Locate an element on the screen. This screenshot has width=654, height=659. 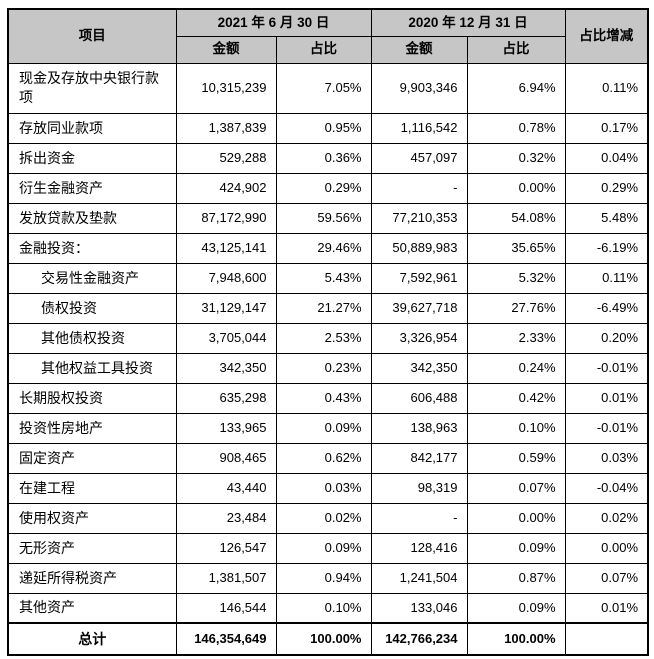
change-cell: 0.01% is located at coordinates (606, 608).